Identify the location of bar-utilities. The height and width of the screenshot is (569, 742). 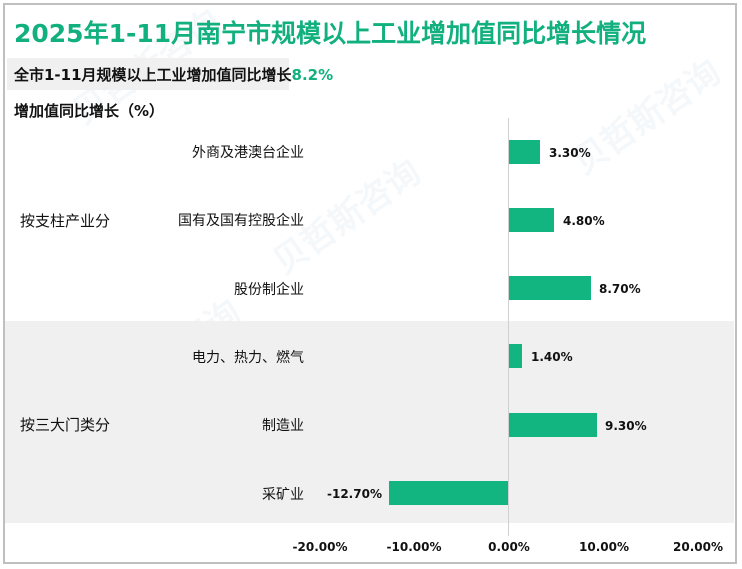
(515, 356).